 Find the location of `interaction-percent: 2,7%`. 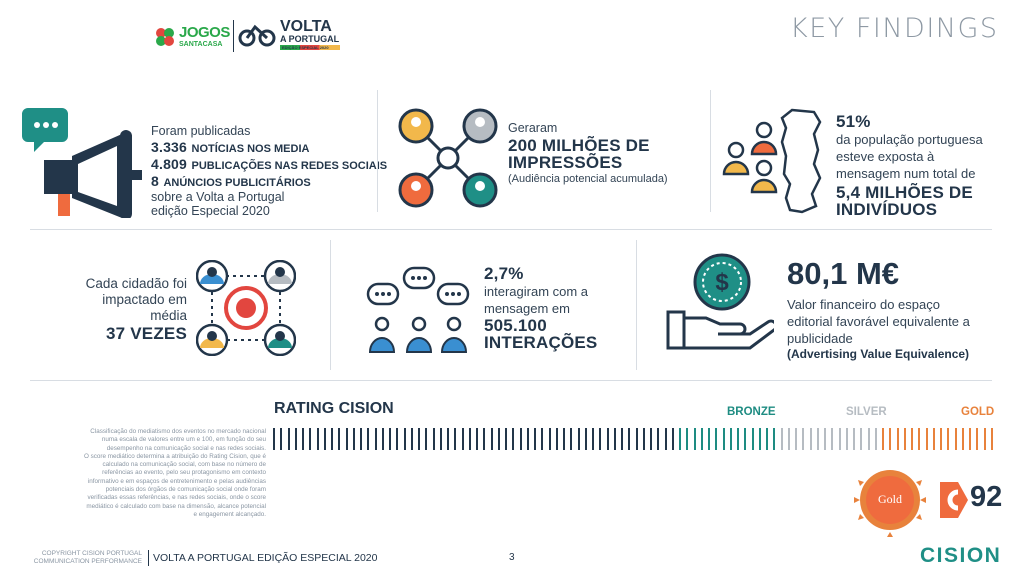

interaction-percent: 2,7% is located at coordinates (504, 273).